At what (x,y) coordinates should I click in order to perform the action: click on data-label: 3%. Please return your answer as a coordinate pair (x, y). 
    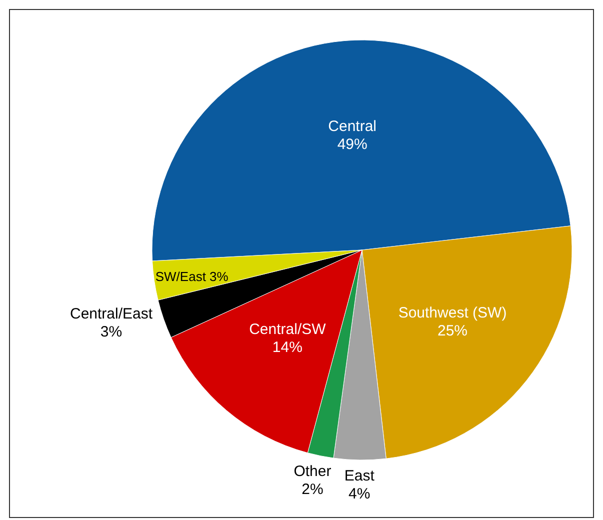
    Looking at the image, I should click on (111, 332).